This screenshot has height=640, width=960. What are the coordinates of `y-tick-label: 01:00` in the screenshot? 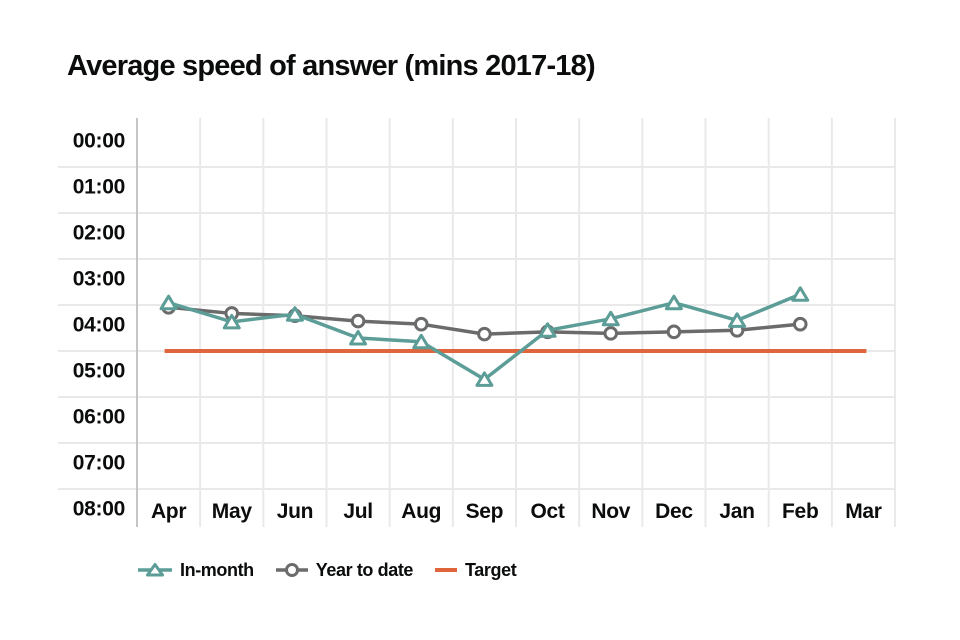 It's located at (99, 187).